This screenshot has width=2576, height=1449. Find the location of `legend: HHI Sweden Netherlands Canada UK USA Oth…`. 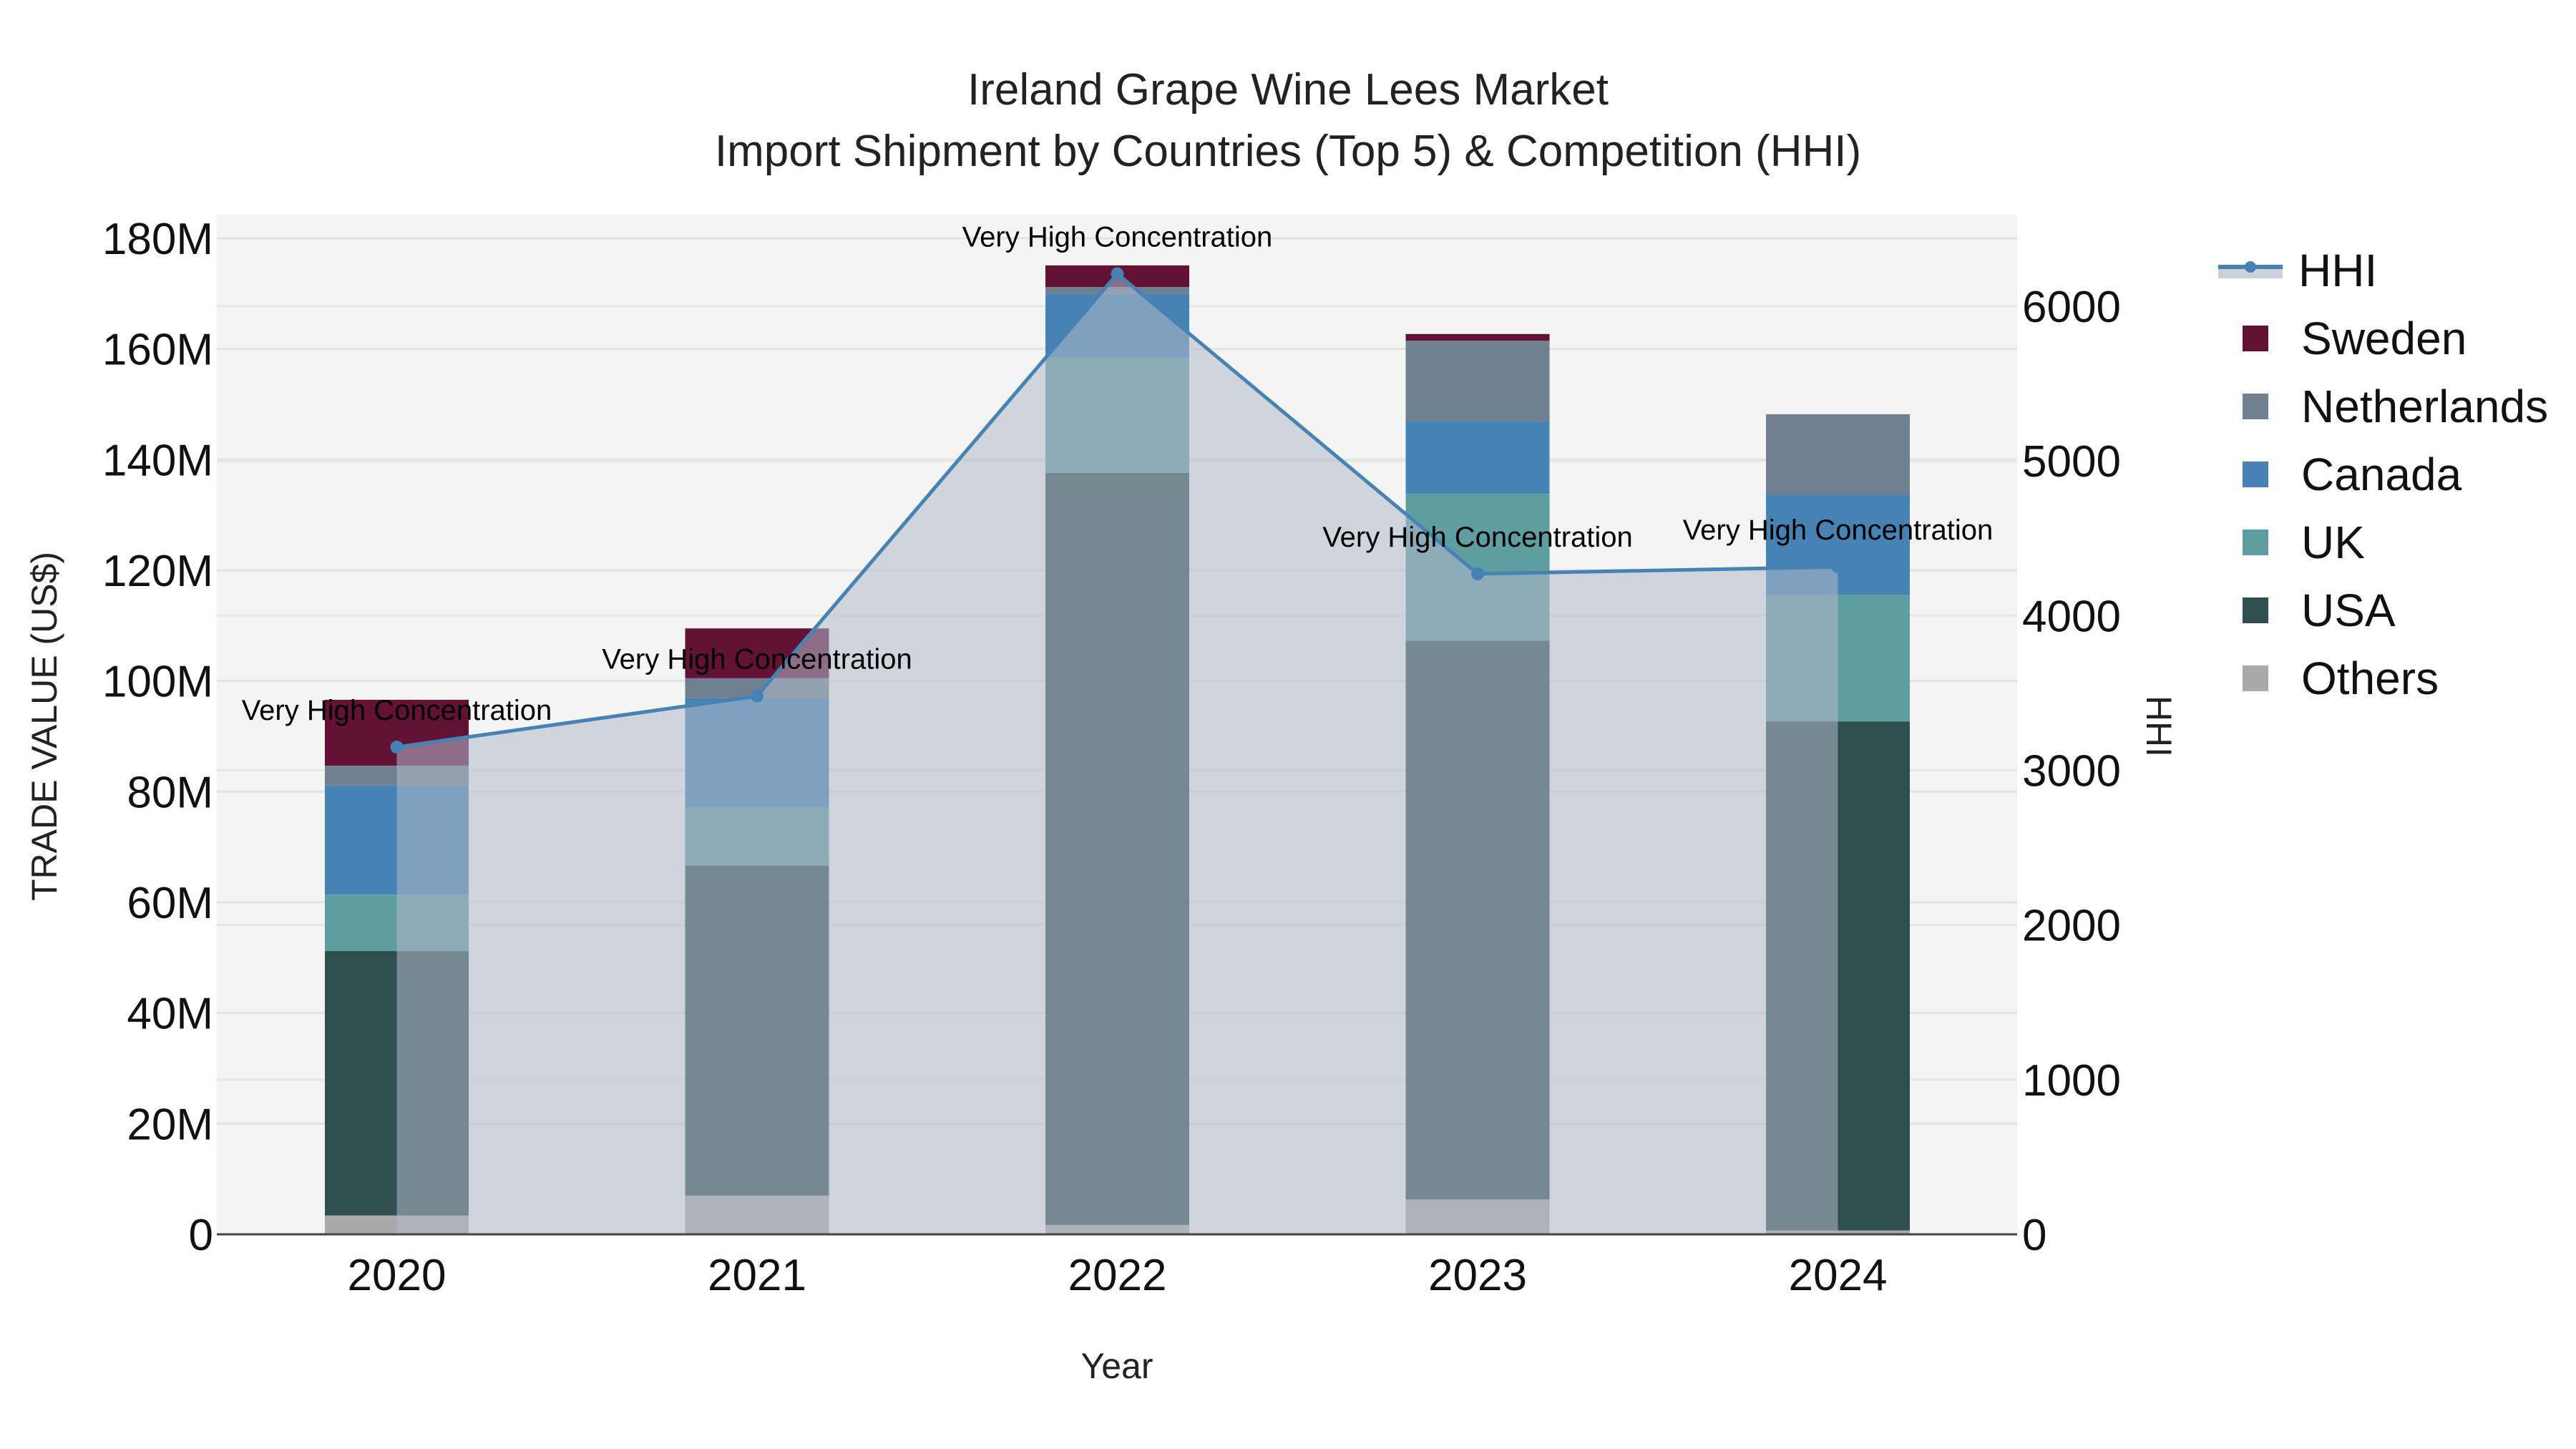

legend: HHI Sweden Netherlands Canada UK USA Oth… is located at coordinates (2383, 474).